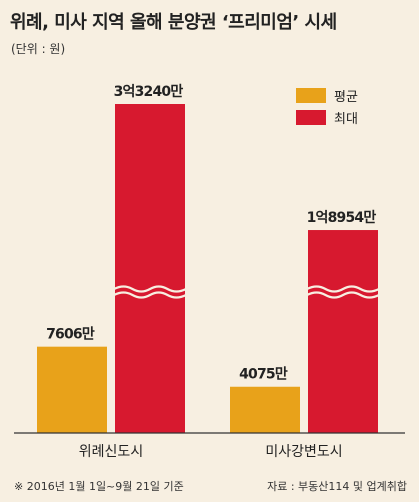  What do you see at coordinates (303, 452) in the screenshot?
I see `category-label-1: 미사강변도시` at bounding box center [303, 452].